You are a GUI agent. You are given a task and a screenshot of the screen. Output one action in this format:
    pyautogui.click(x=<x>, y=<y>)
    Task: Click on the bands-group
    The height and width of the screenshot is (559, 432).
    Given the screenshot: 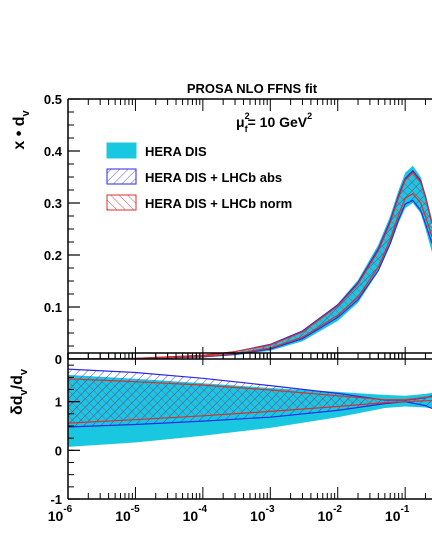 What is the action you would take?
    pyautogui.click(x=250, y=407)
    